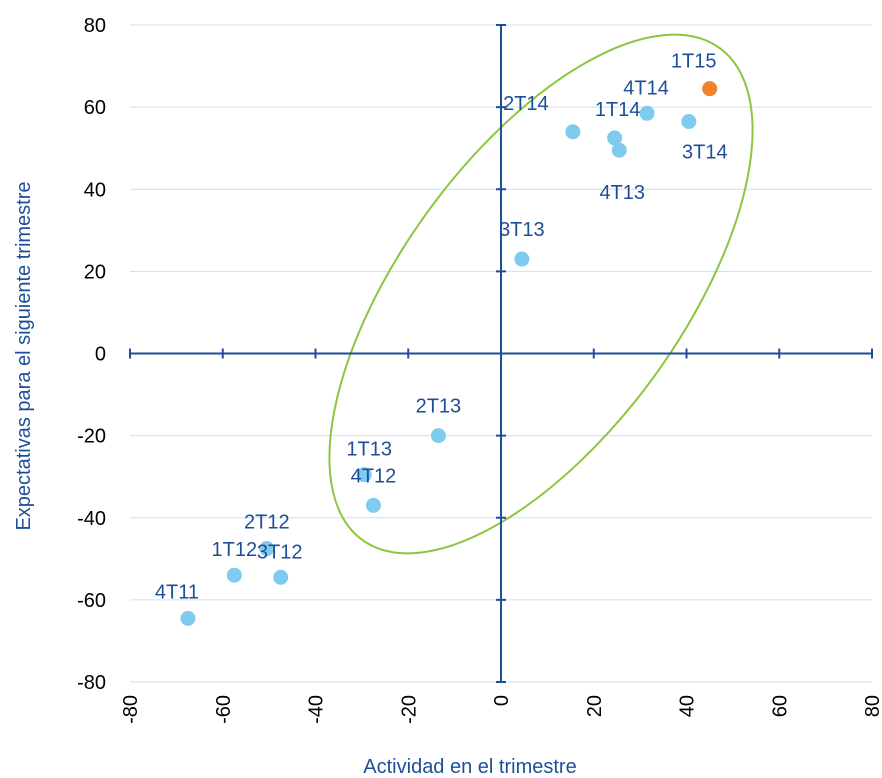 This screenshot has width=882, height=778. What do you see at coordinates (95, 108) in the screenshot?
I see `y-tick-label: 60` at bounding box center [95, 108].